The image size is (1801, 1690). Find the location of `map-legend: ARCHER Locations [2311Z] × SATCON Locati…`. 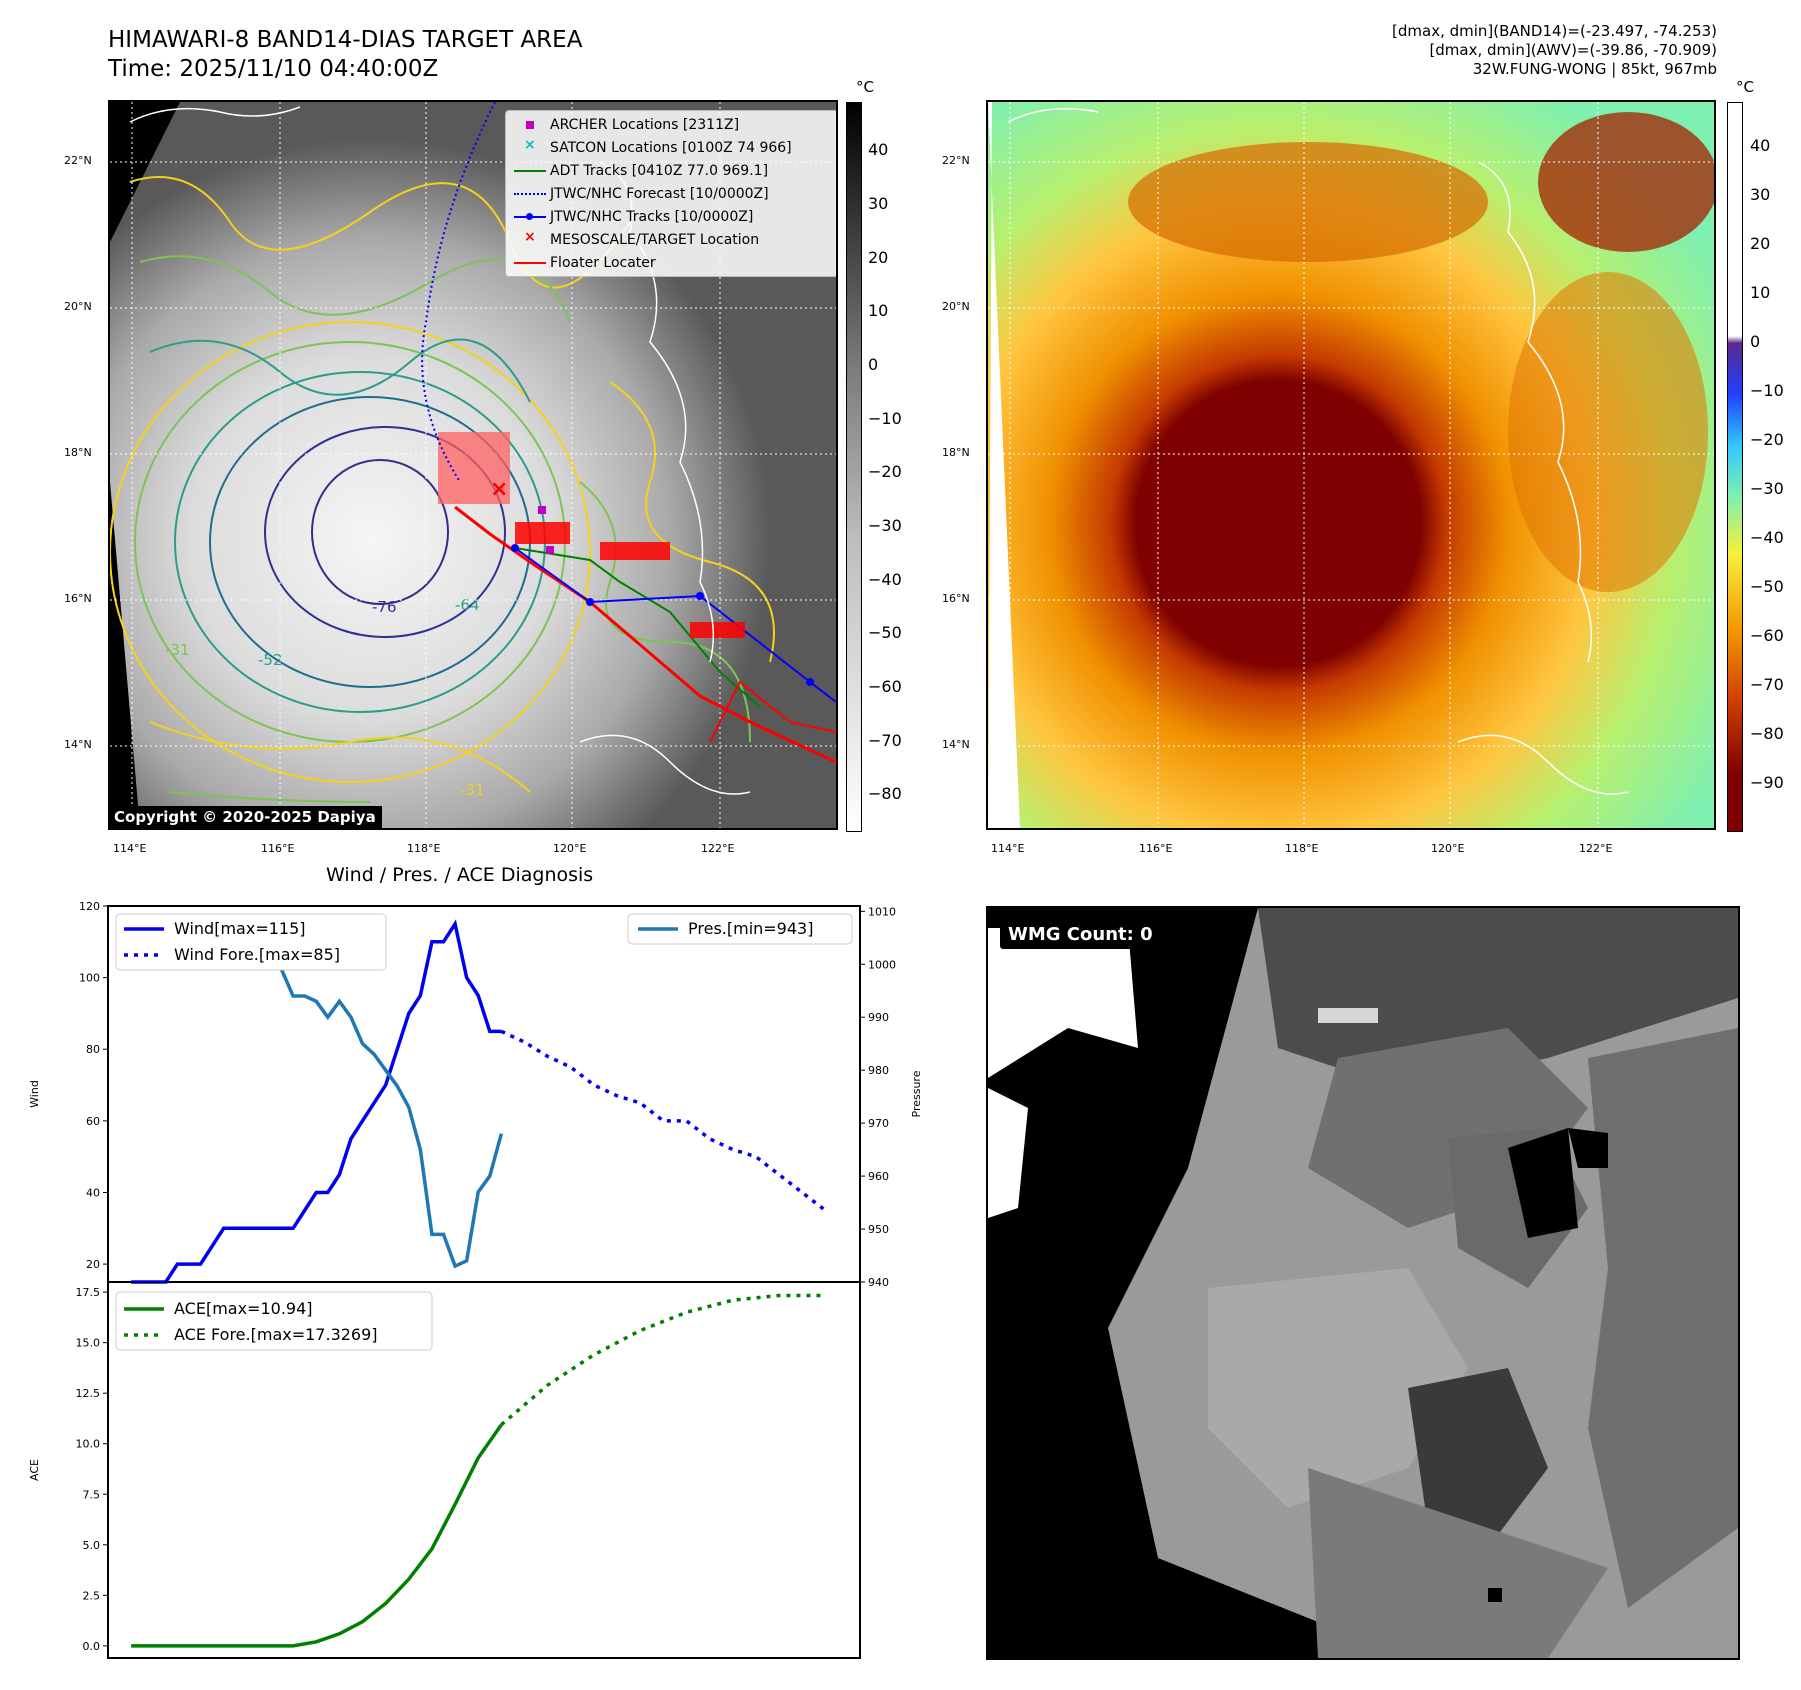

map-legend: ARCHER Locations [2311Z] × SATCON Locati… is located at coordinates (670, 193).